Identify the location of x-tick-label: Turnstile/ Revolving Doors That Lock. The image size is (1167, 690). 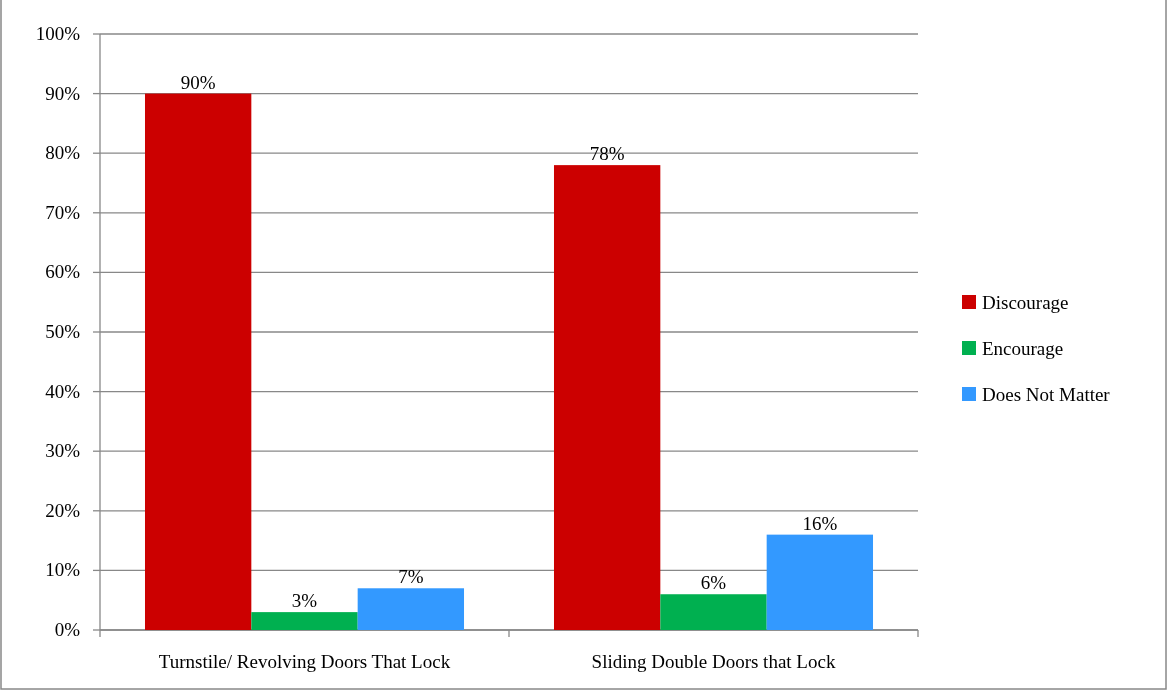
(304, 661).